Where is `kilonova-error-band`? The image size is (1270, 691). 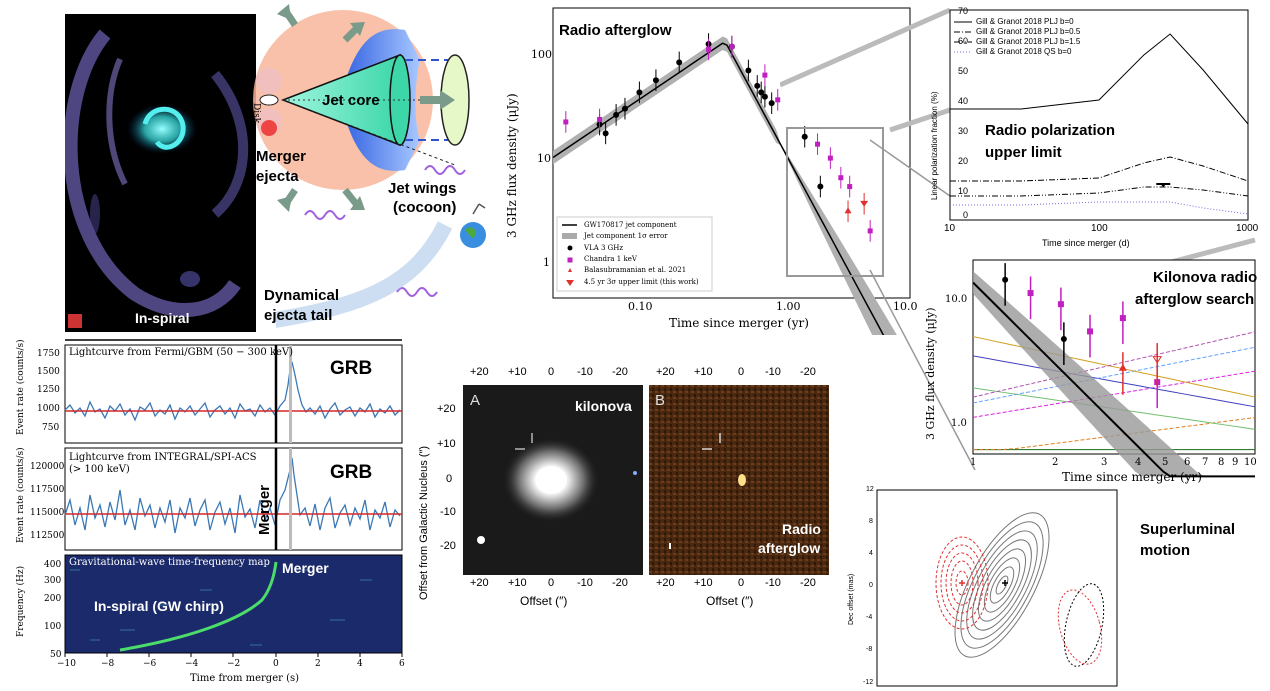 kilonova-error-band is located at coordinates (1114, 374).